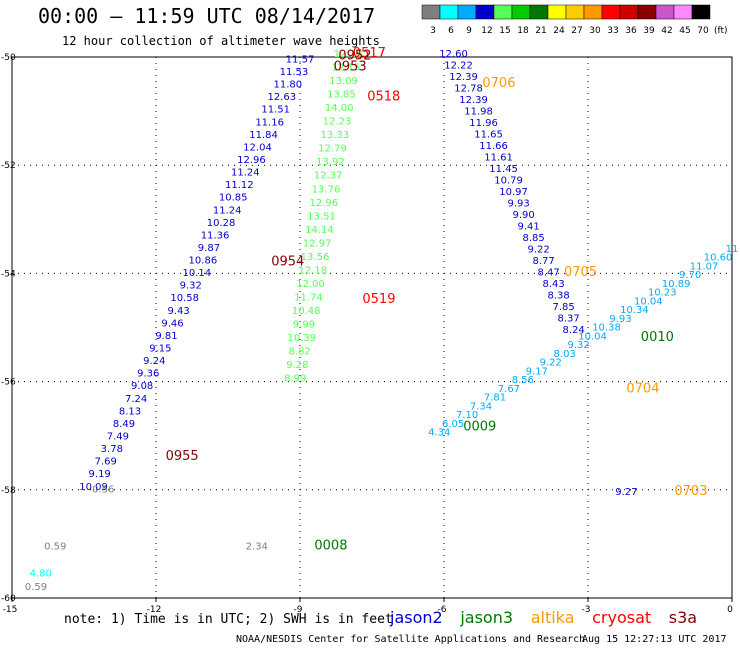  Describe the element at coordinates (191, 286) in the screenshot. I see `wave-height-label: 9.32` at that location.